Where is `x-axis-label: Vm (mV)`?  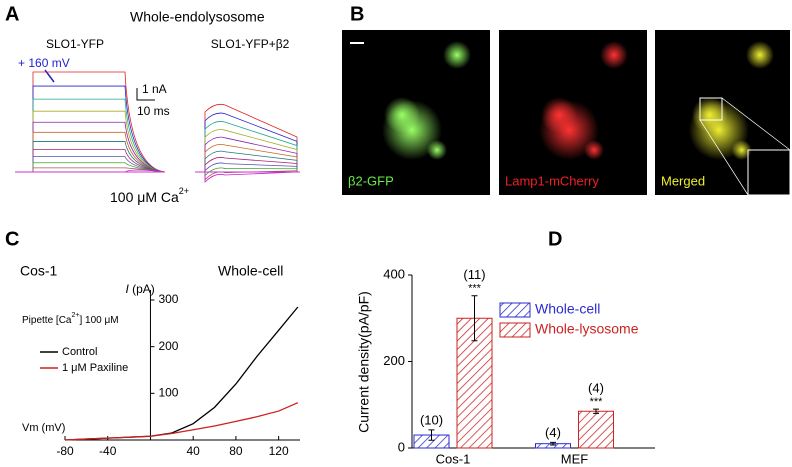
x-axis-label: Vm (mV) is located at coordinates (43, 428).